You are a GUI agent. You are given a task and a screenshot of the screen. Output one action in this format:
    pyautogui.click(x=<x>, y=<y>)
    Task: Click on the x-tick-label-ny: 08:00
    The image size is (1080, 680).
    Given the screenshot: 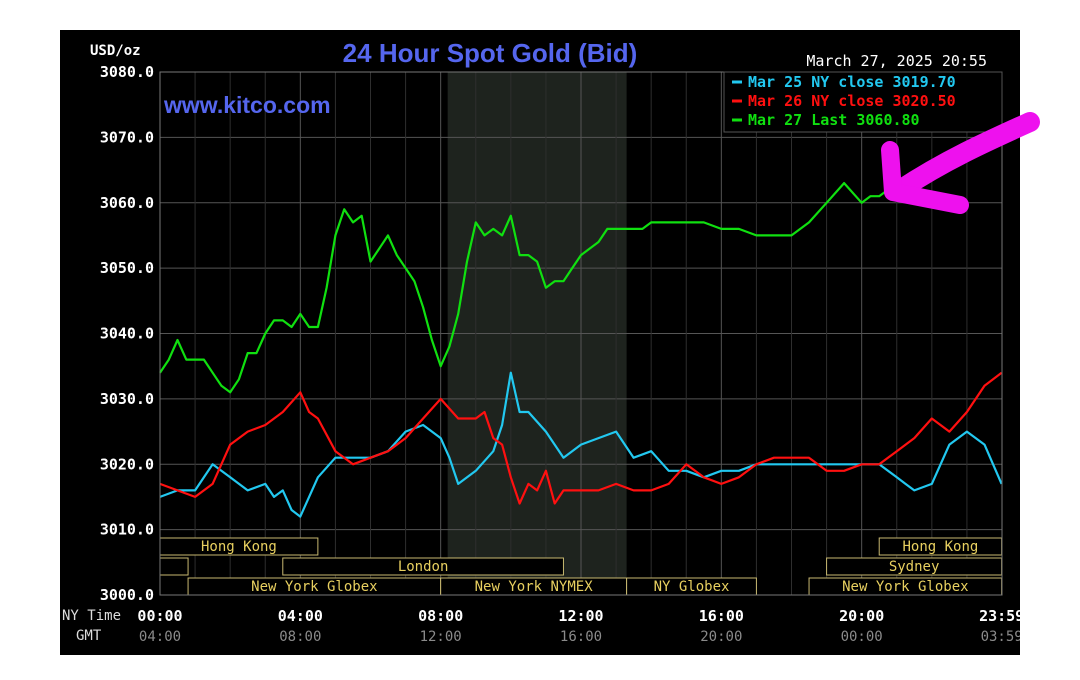 What is the action you would take?
    pyautogui.click(x=440, y=616)
    